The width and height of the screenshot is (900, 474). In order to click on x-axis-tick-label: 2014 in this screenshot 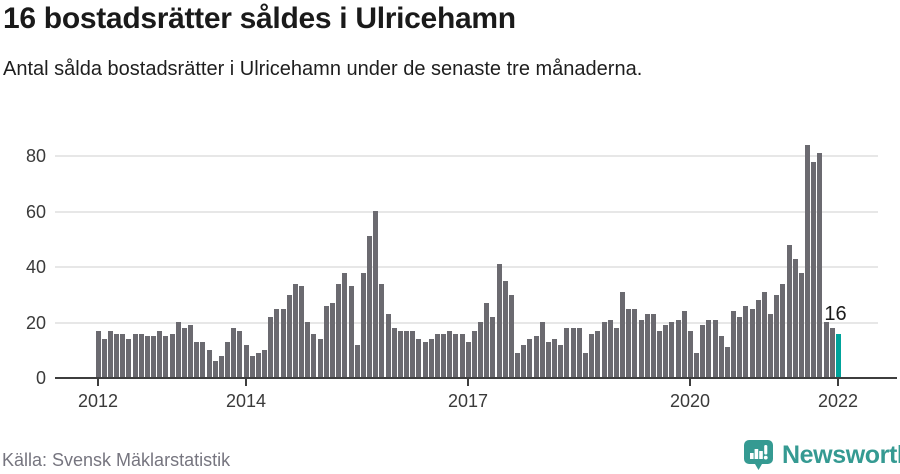, I will do `click(246, 401)`.